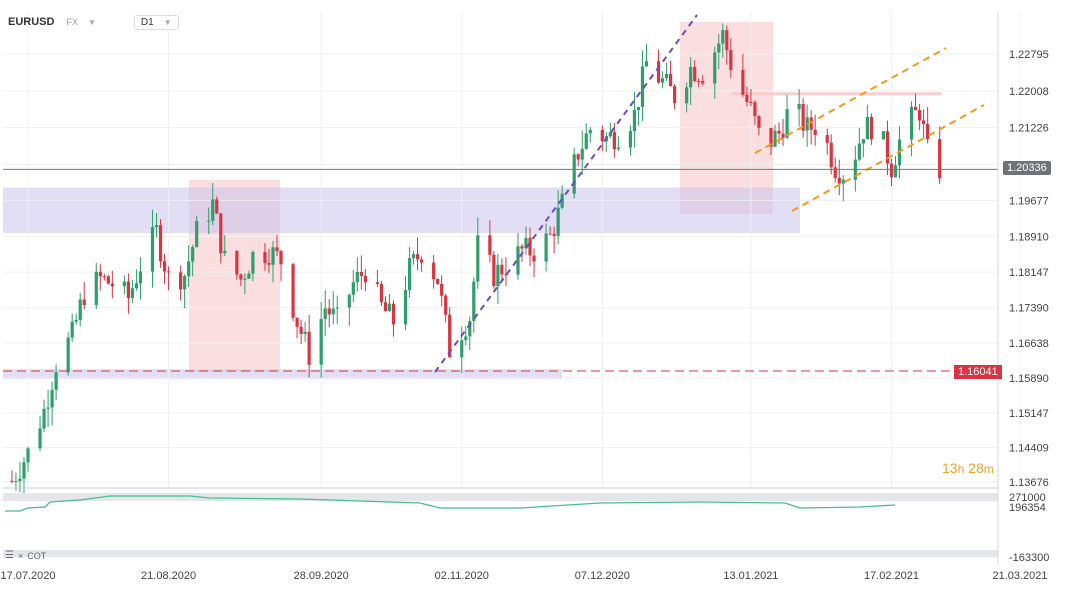  Describe the element at coordinates (1029, 55) in the screenshot. I see `y-tick-label: 1.22795` at that location.